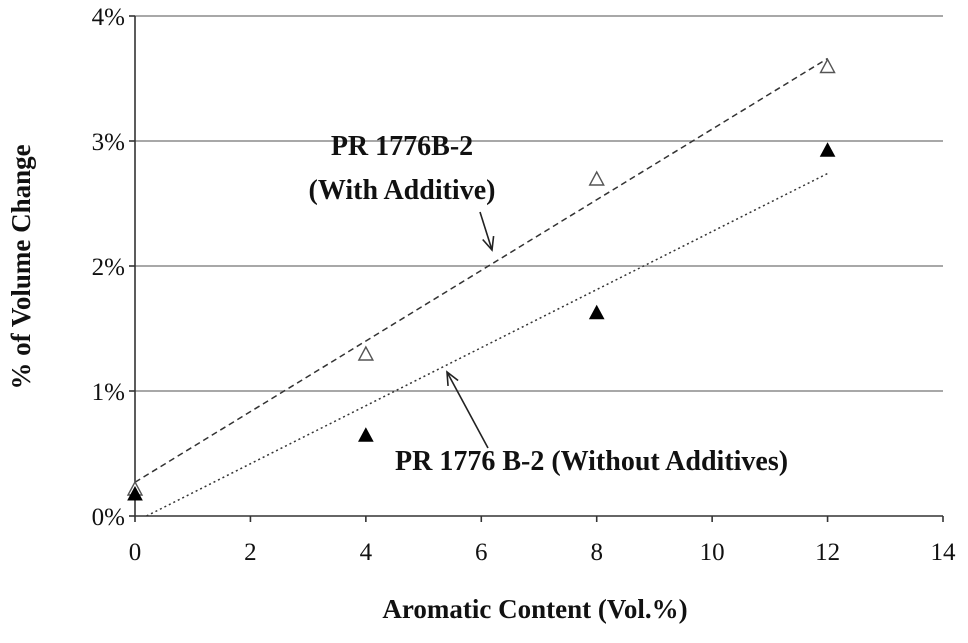 The height and width of the screenshot is (643, 968). Describe the element at coordinates (534, 609) in the screenshot. I see `x-axis-title: Aromatic Content (Vol.%)` at that location.